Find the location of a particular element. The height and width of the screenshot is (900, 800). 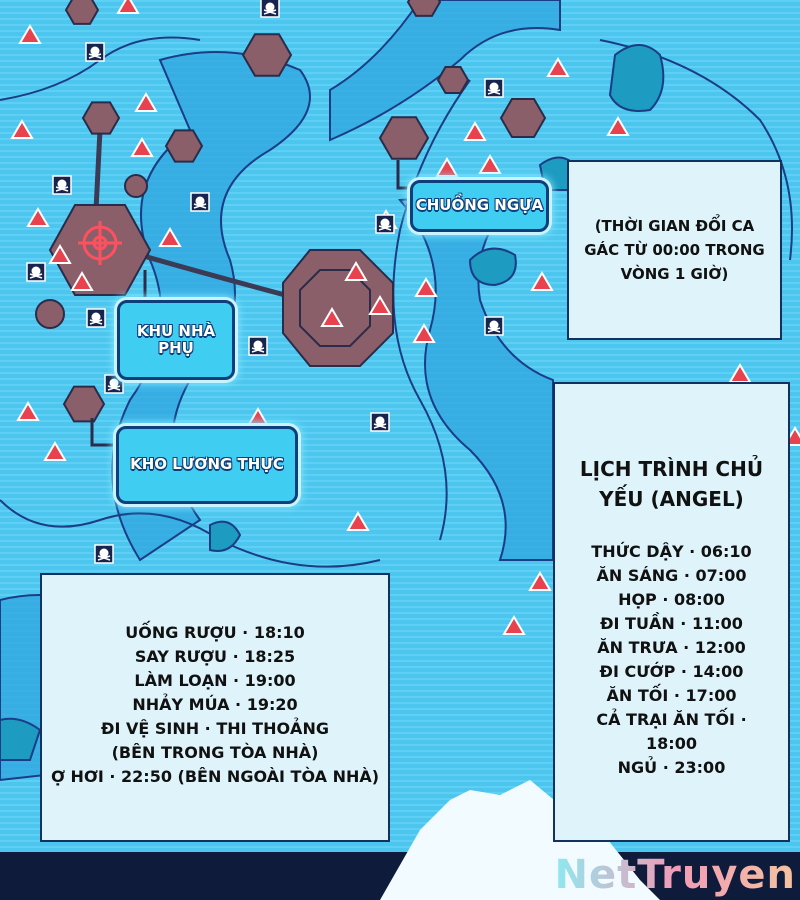

bridges is located at coordinates (189, 213).